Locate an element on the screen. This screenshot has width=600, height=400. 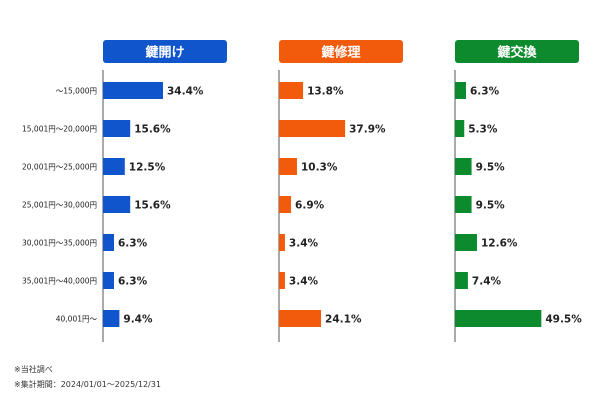
data-label: 37.9% is located at coordinates (367, 130).